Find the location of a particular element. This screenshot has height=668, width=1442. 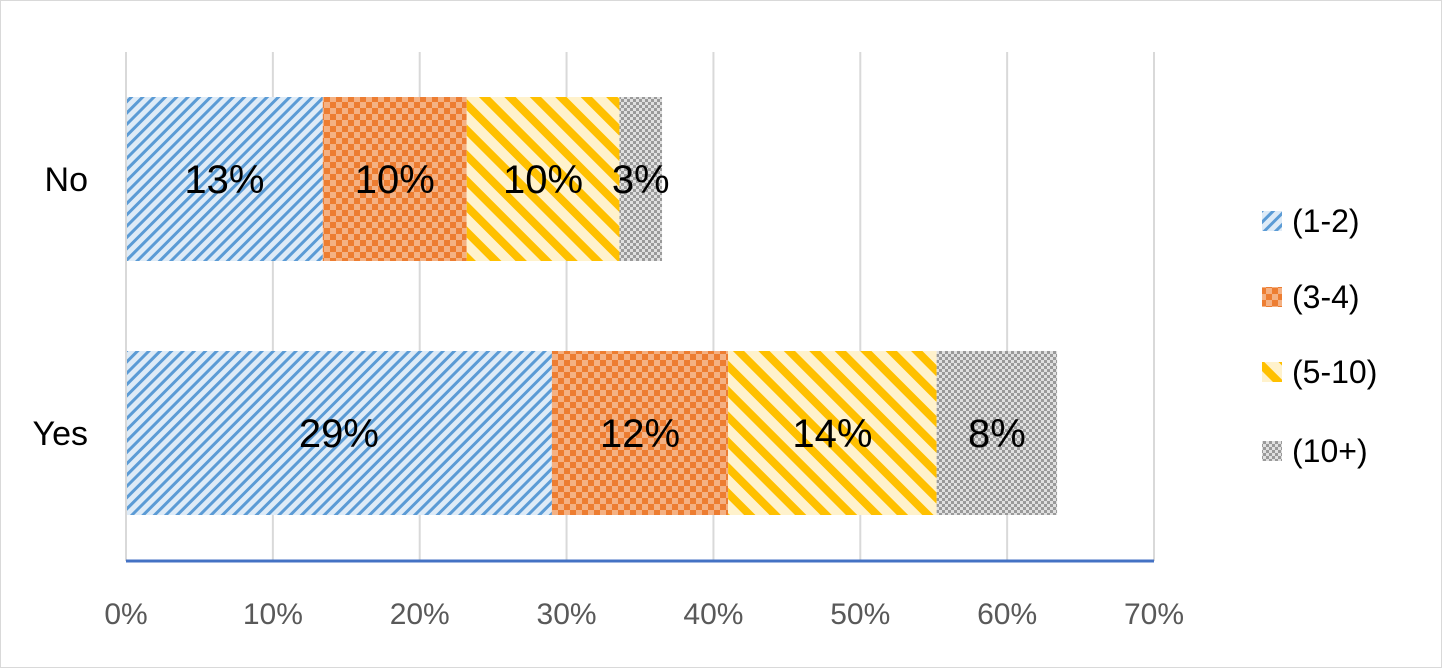

legend: (1-2) (3-4) (5-10) (10+) is located at coordinates (1319, 336).